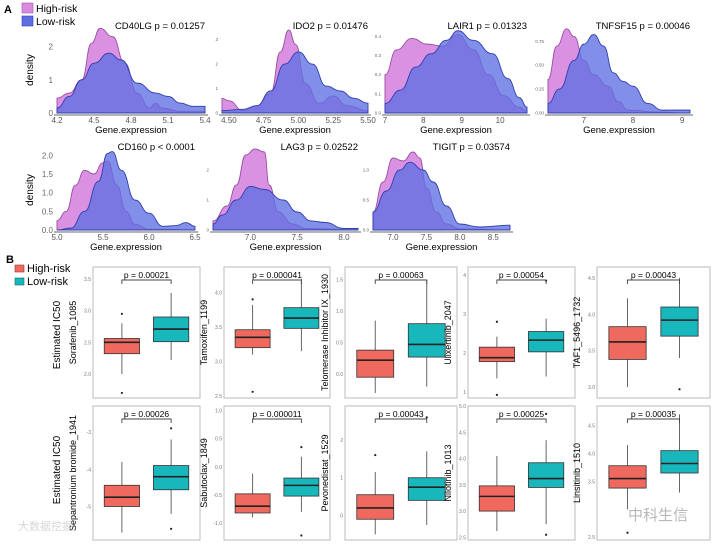  What do you see at coordinates (134, 332) in the screenshot?
I see `boxplot-sorafenib-1085: p = 0.00021 2.0 2.5 3.0 3.5 Sorafenib_1085` at bounding box center [134, 332].